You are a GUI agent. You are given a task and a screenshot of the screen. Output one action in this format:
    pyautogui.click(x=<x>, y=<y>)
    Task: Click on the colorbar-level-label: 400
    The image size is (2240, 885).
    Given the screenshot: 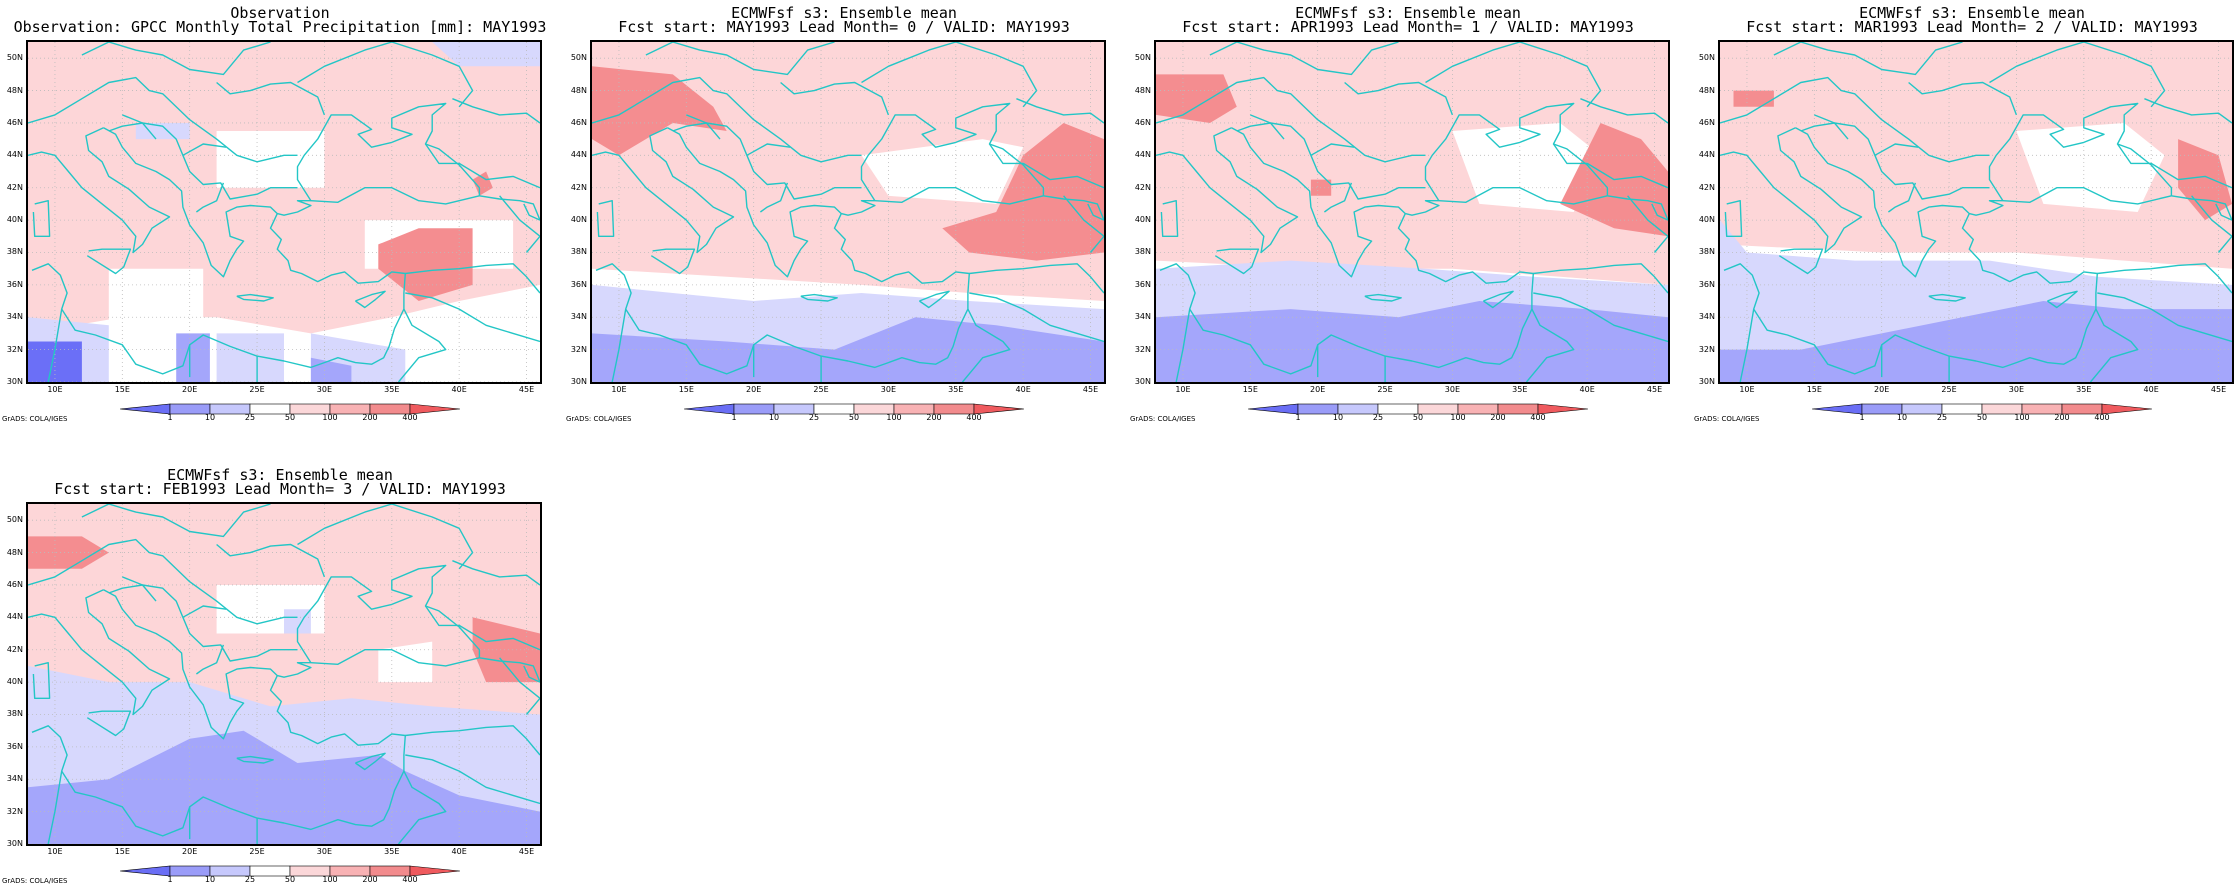 What is the action you would take?
    pyautogui.click(x=410, y=879)
    